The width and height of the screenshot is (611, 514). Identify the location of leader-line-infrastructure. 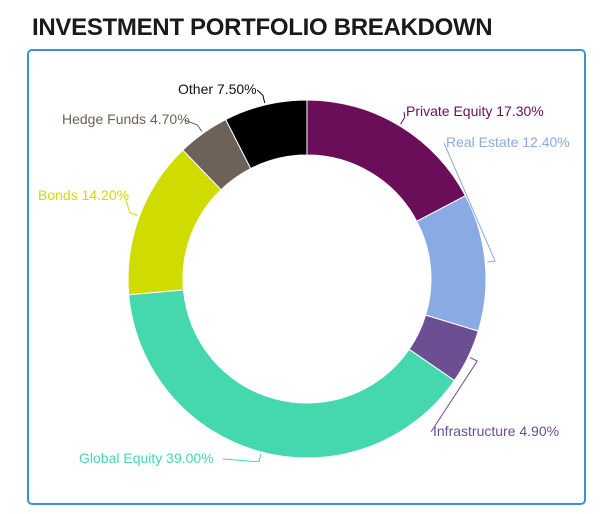
(454, 395).